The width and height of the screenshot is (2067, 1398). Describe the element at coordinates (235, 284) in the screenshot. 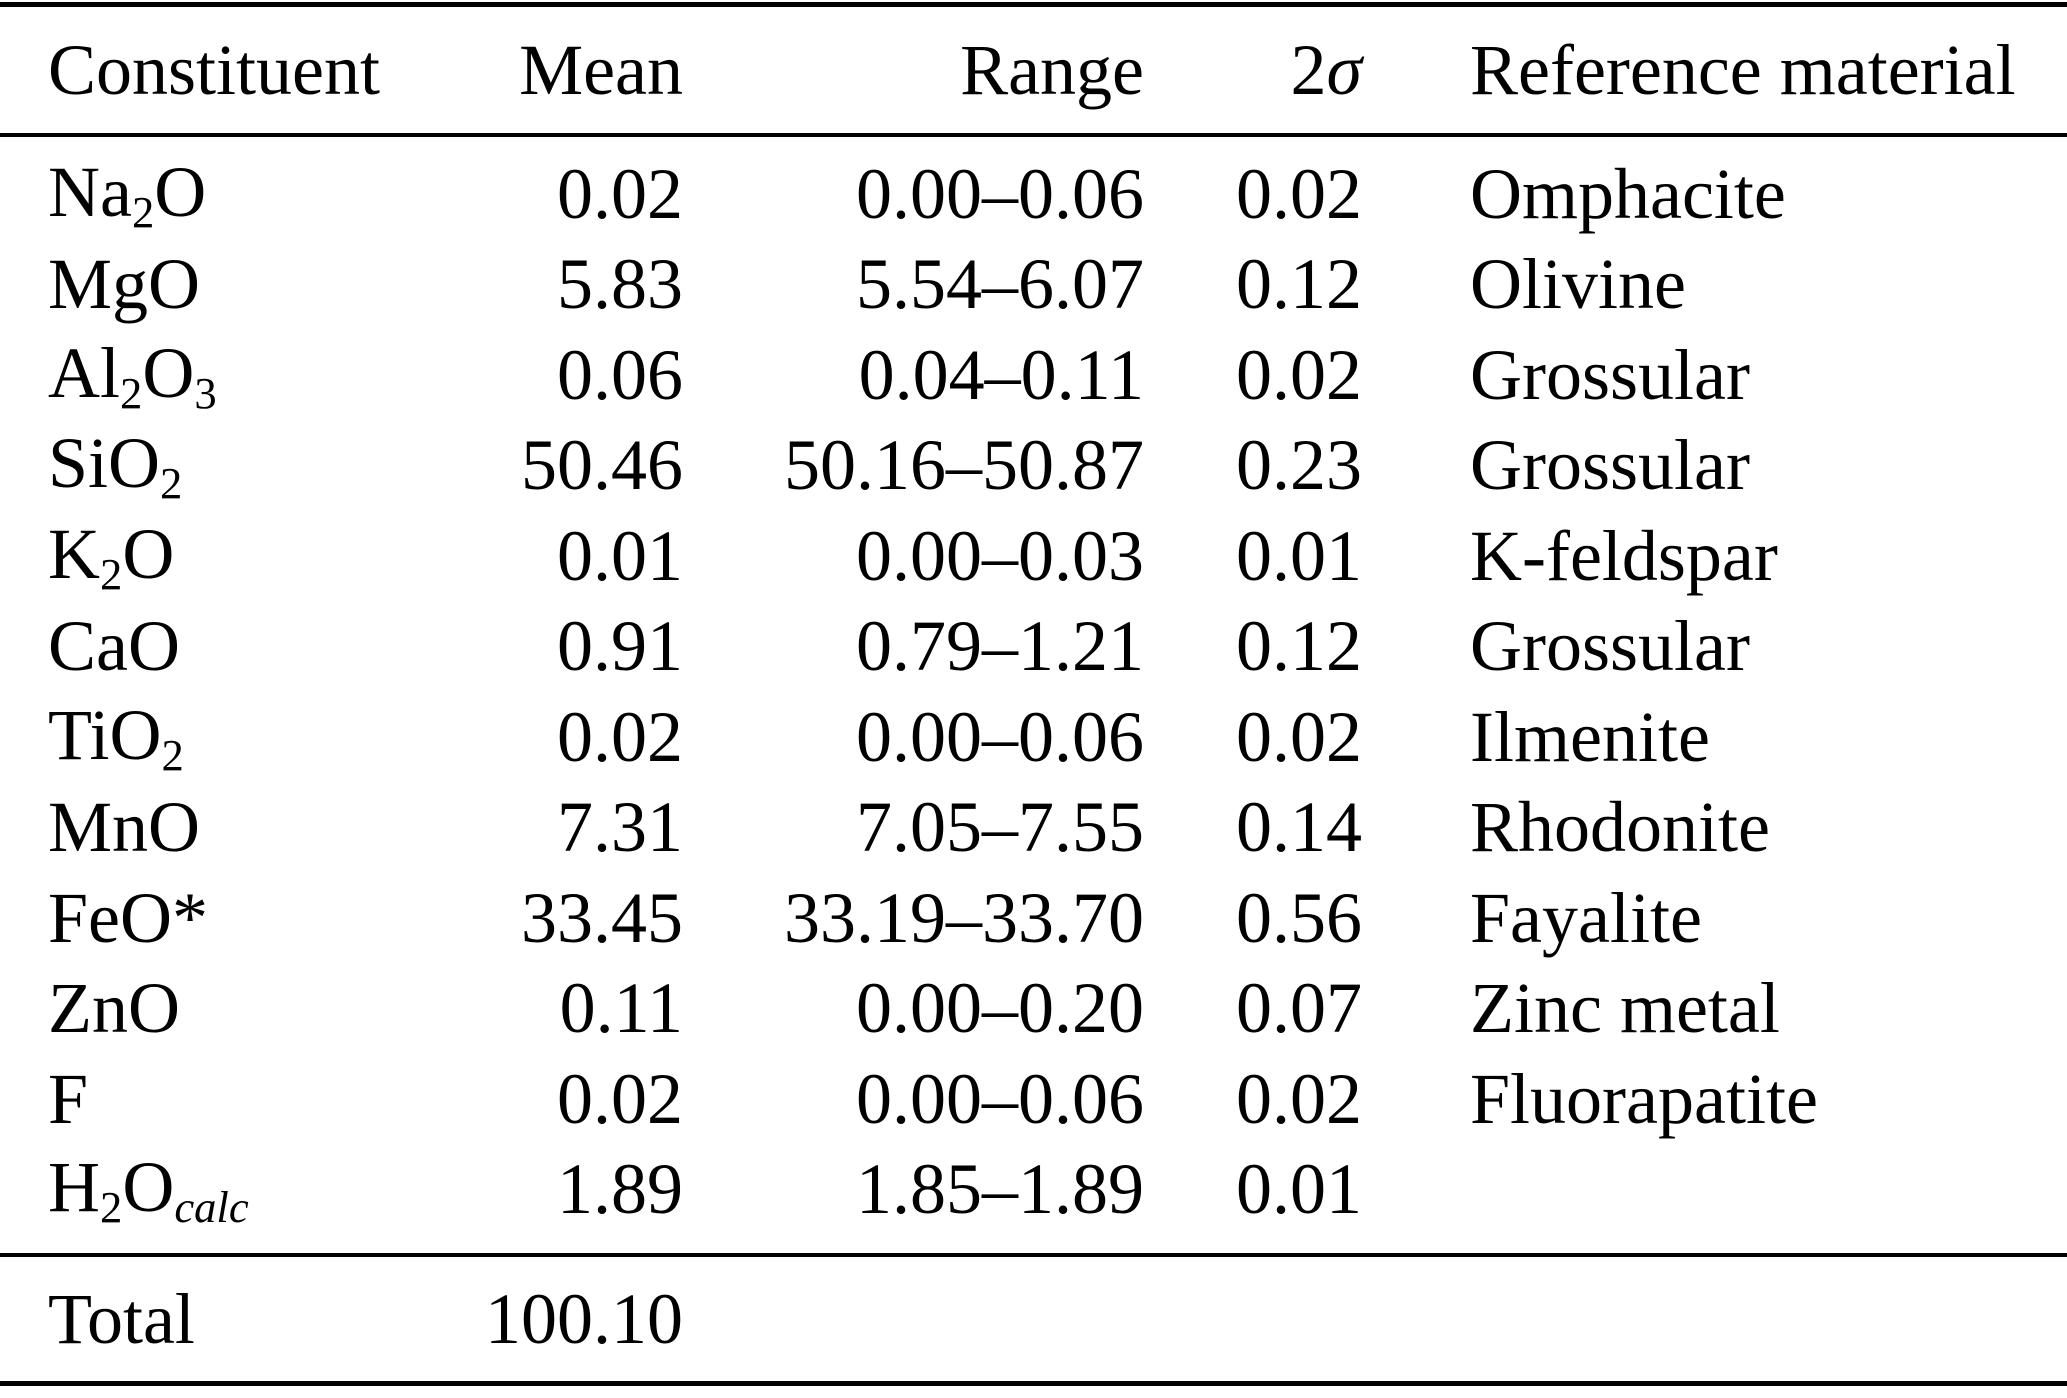

I see `constituent-cell: MgO` at that location.